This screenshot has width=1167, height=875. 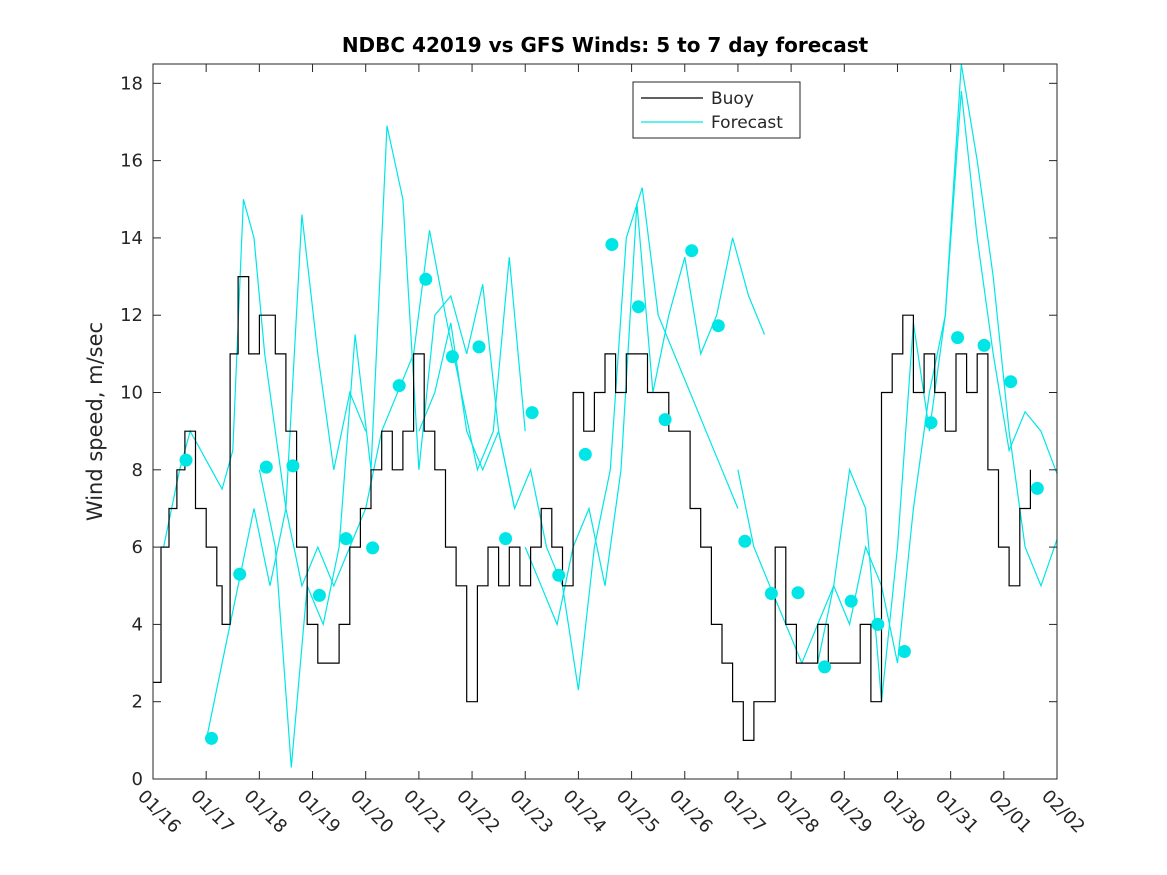 I want to click on legend-box, so click(x=716, y=110).